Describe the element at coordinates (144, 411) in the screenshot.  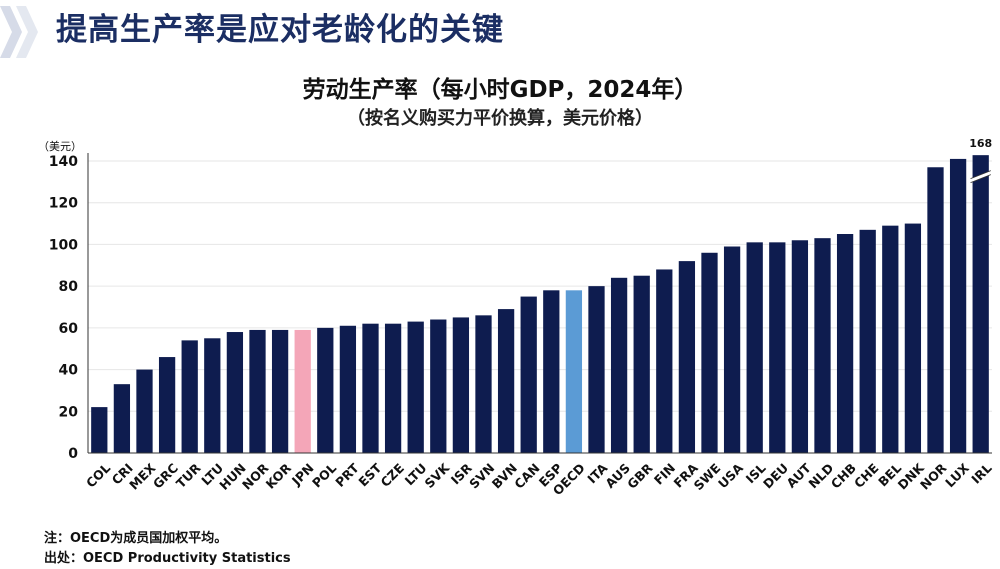
I see `bar-mex` at that location.